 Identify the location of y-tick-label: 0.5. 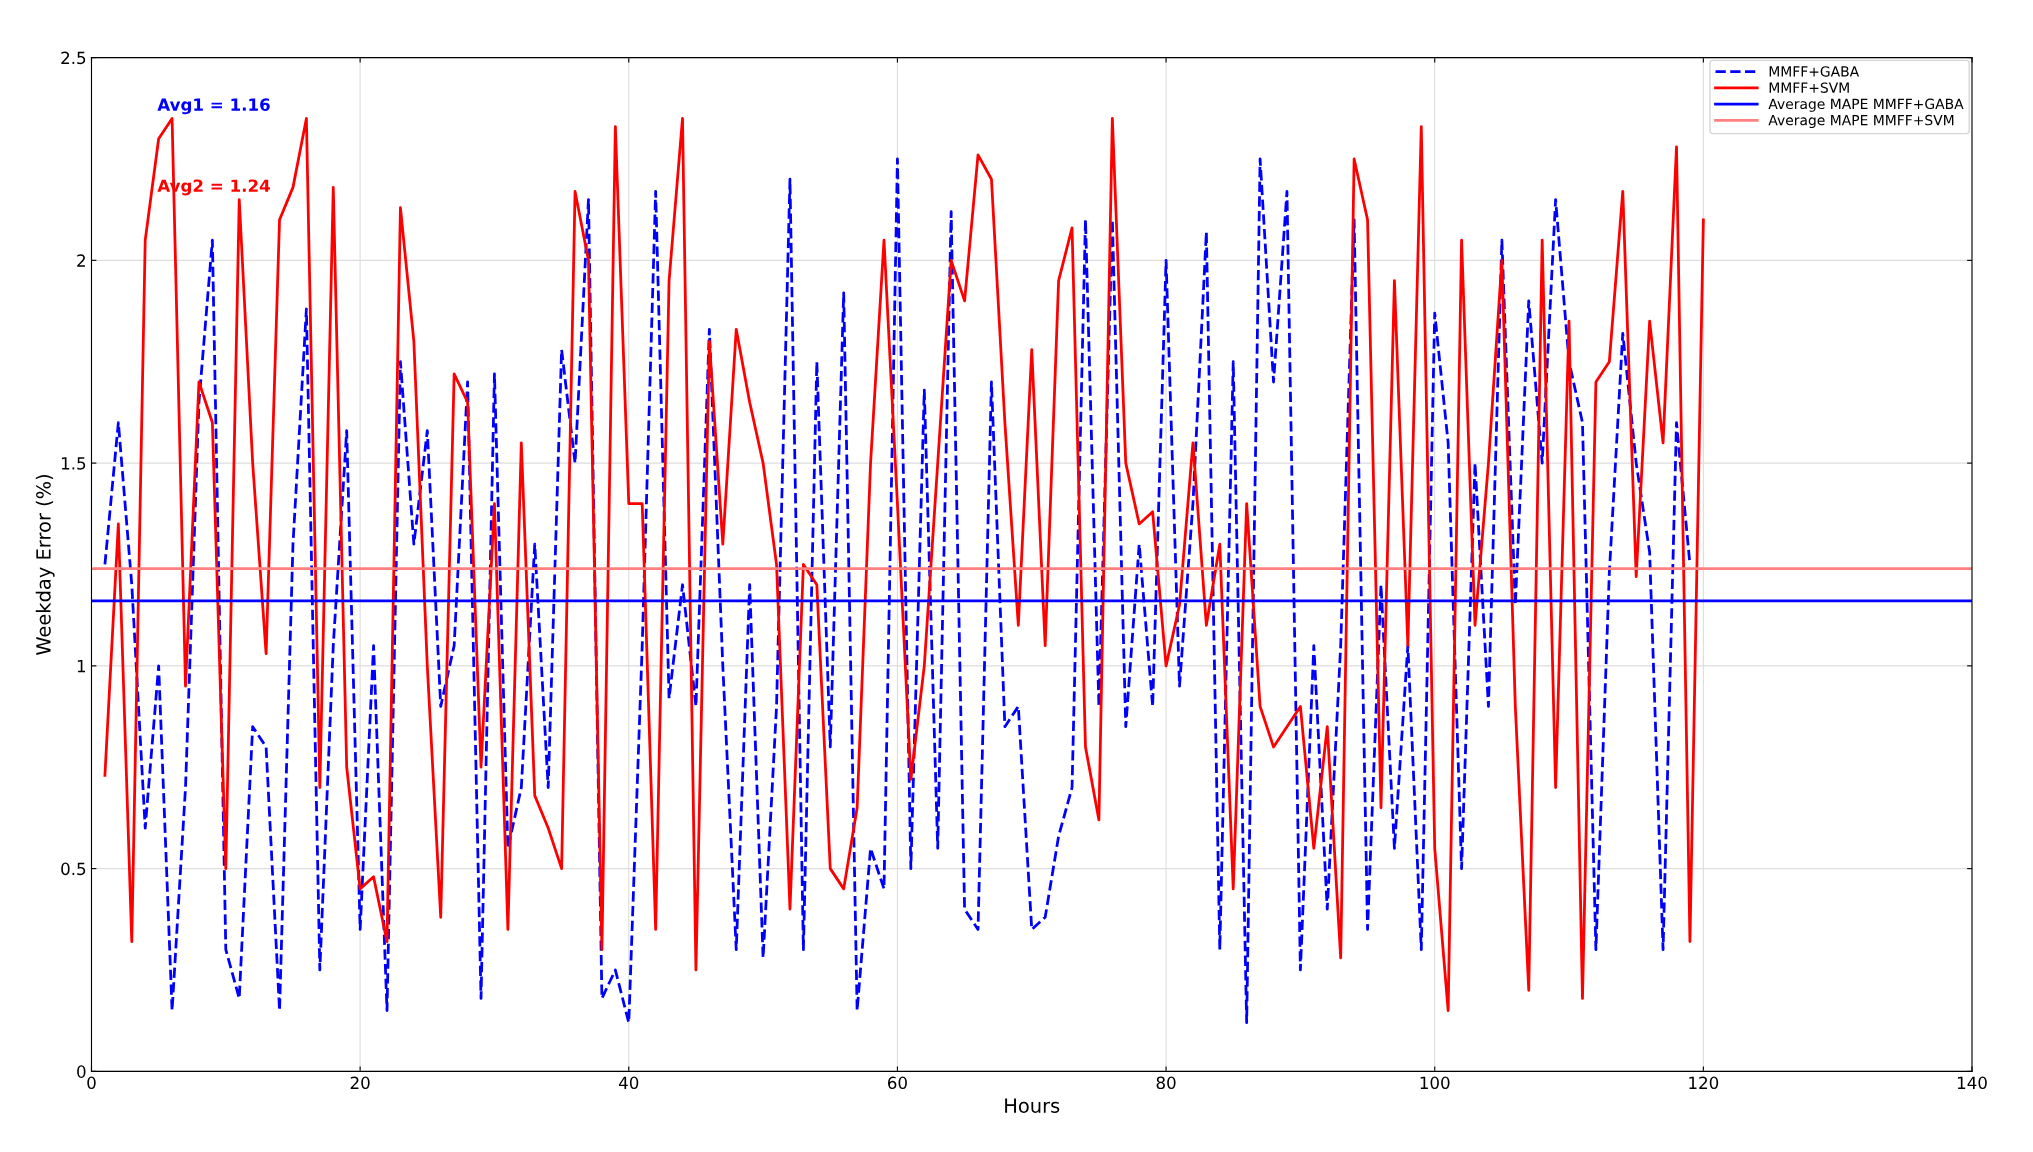
(73, 869).